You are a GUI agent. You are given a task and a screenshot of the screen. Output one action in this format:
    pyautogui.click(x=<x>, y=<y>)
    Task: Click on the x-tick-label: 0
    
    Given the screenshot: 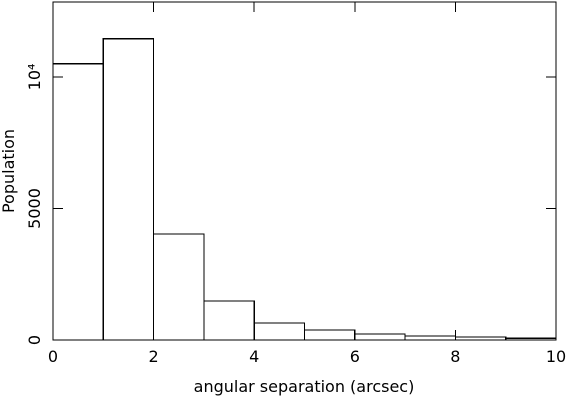 What is the action you would take?
    pyautogui.click(x=53, y=356)
    